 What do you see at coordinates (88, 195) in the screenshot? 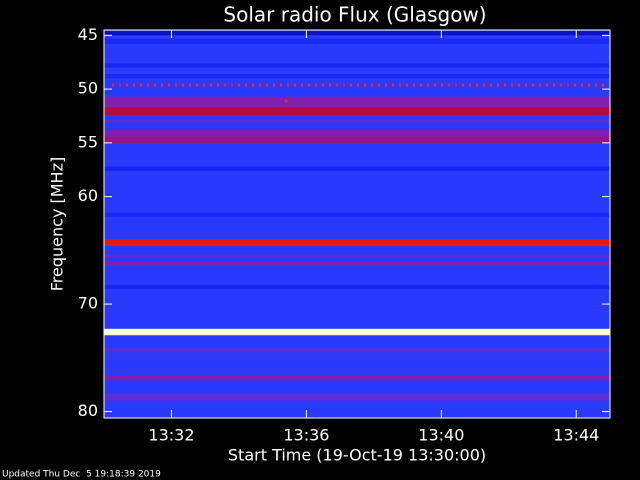
I see `y-tick-label: 60` at bounding box center [88, 195].